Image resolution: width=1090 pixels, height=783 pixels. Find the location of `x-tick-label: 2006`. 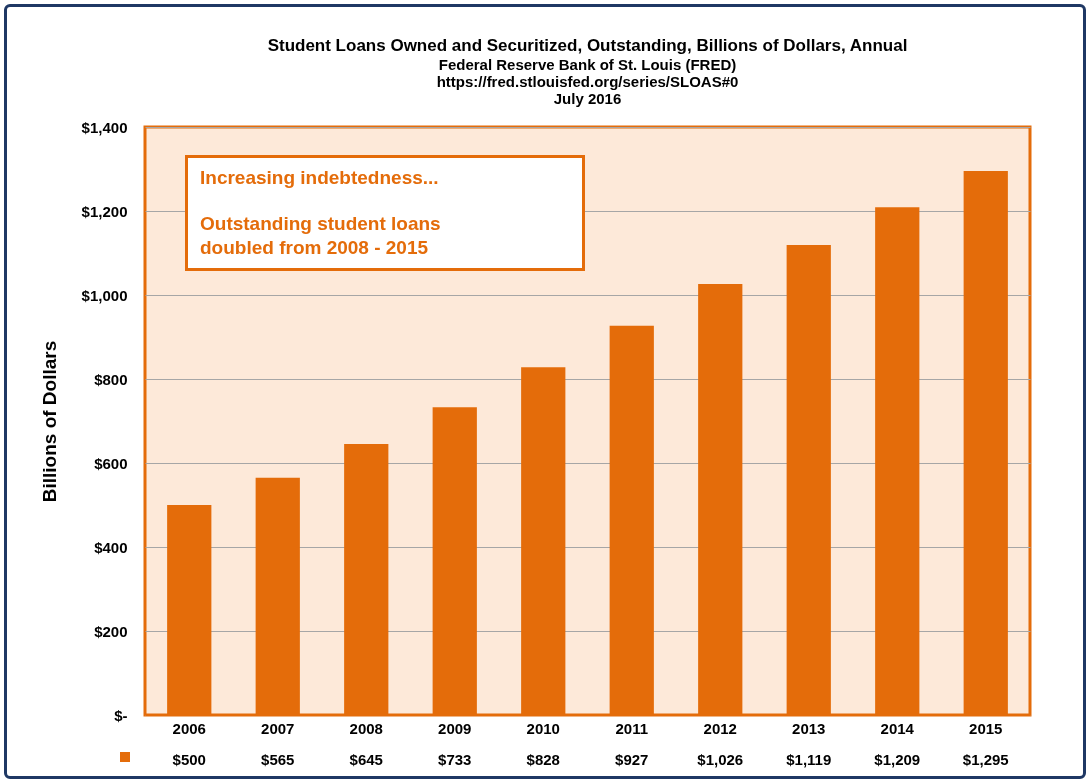

x-tick-label: 2006 is located at coordinates (189, 728).